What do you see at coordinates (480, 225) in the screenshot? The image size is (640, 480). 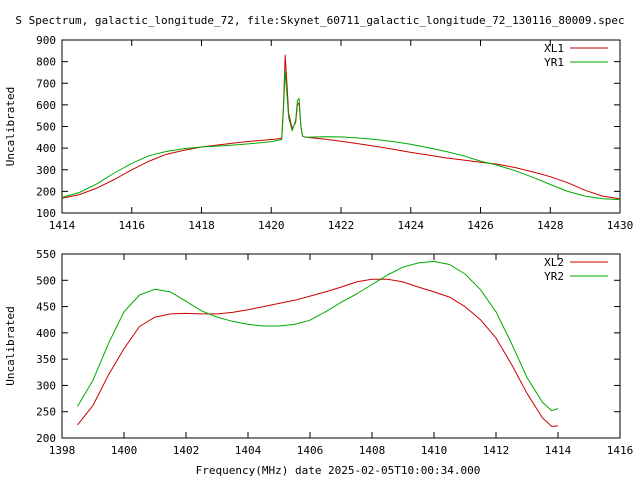 I see `x-tick-label: 1426` at bounding box center [480, 225].